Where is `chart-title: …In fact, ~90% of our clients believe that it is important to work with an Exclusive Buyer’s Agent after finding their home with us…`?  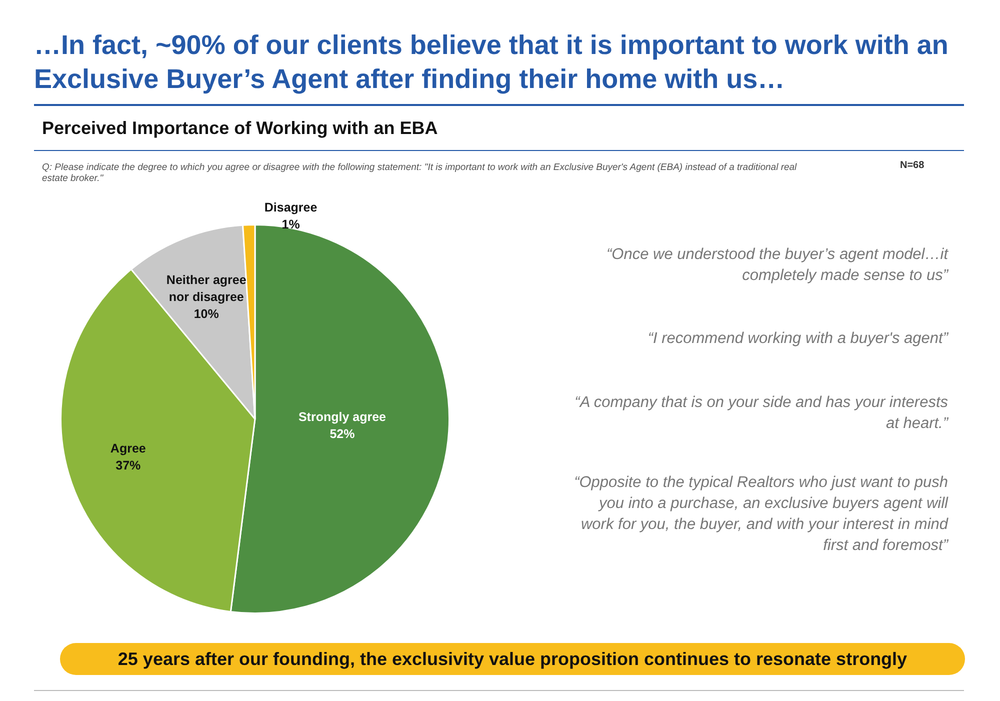
chart-title: …In fact, ~90% of our clients believe that it is important to work with an Exclusive Buyer’s Agent after finding their home with us… is located at coordinates (492, 62).